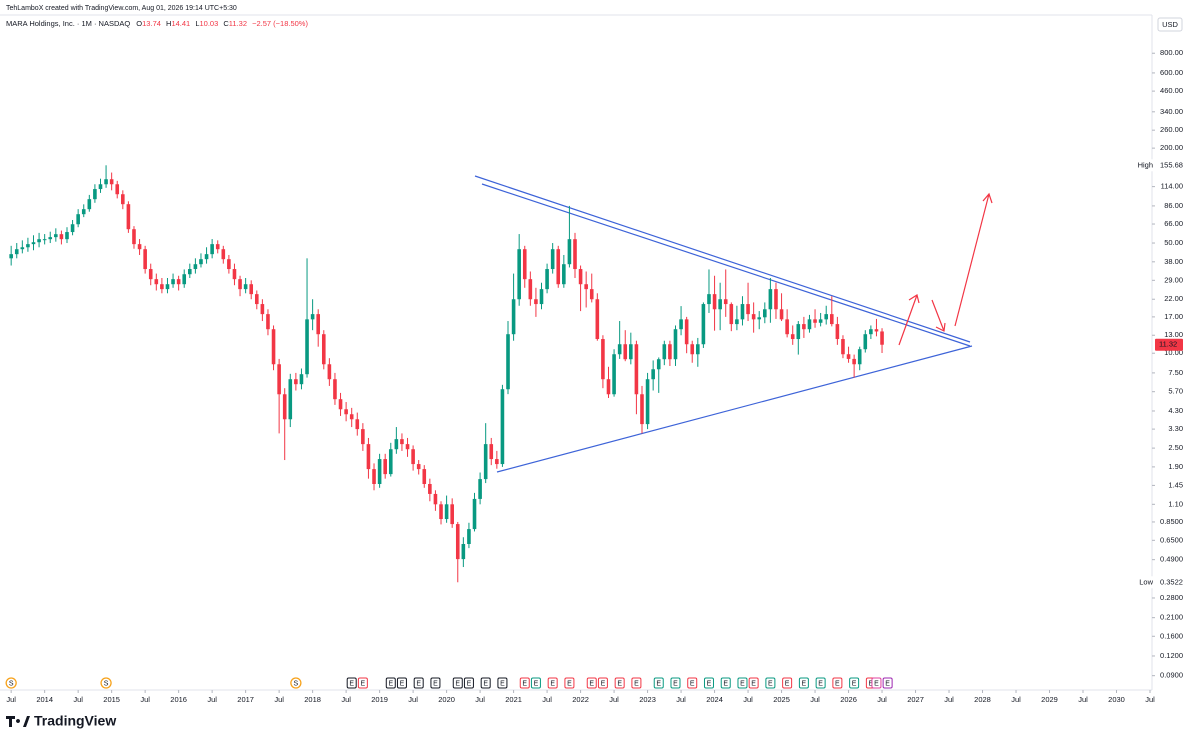 Image resolution: width=1200 pixels, height=742 pixels. I want to click on x-tick-label: 2024, so click(714, 699).